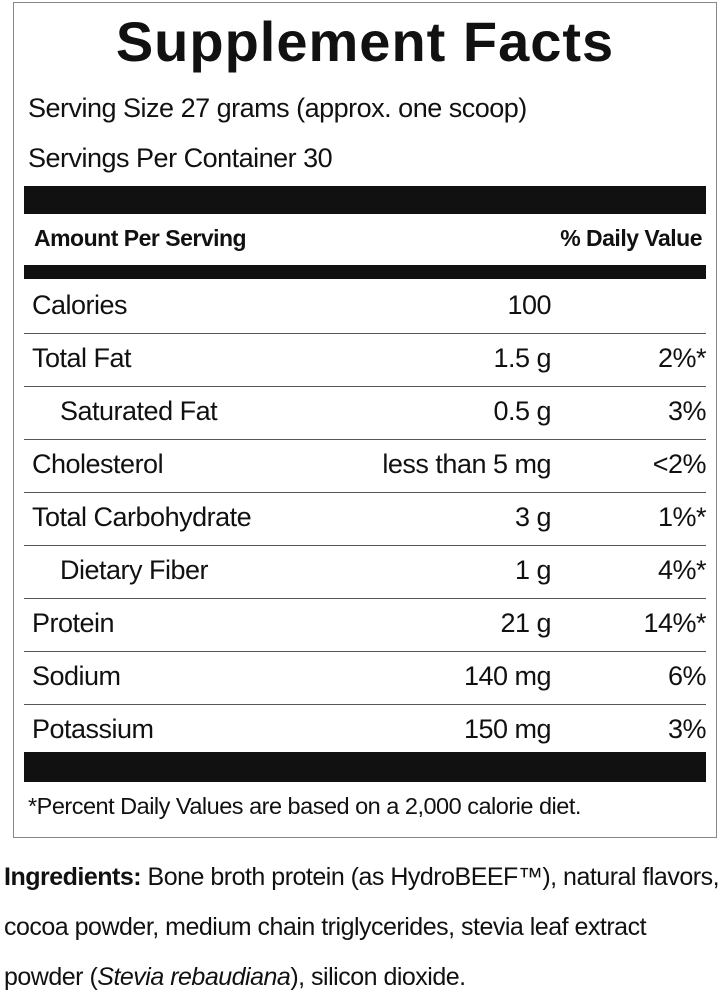  What do you see at coordinates (365, 731) in the screenshot?
I see `nutrient-row: Potassium 150 mg 3%` at bounding box center [365, 731].